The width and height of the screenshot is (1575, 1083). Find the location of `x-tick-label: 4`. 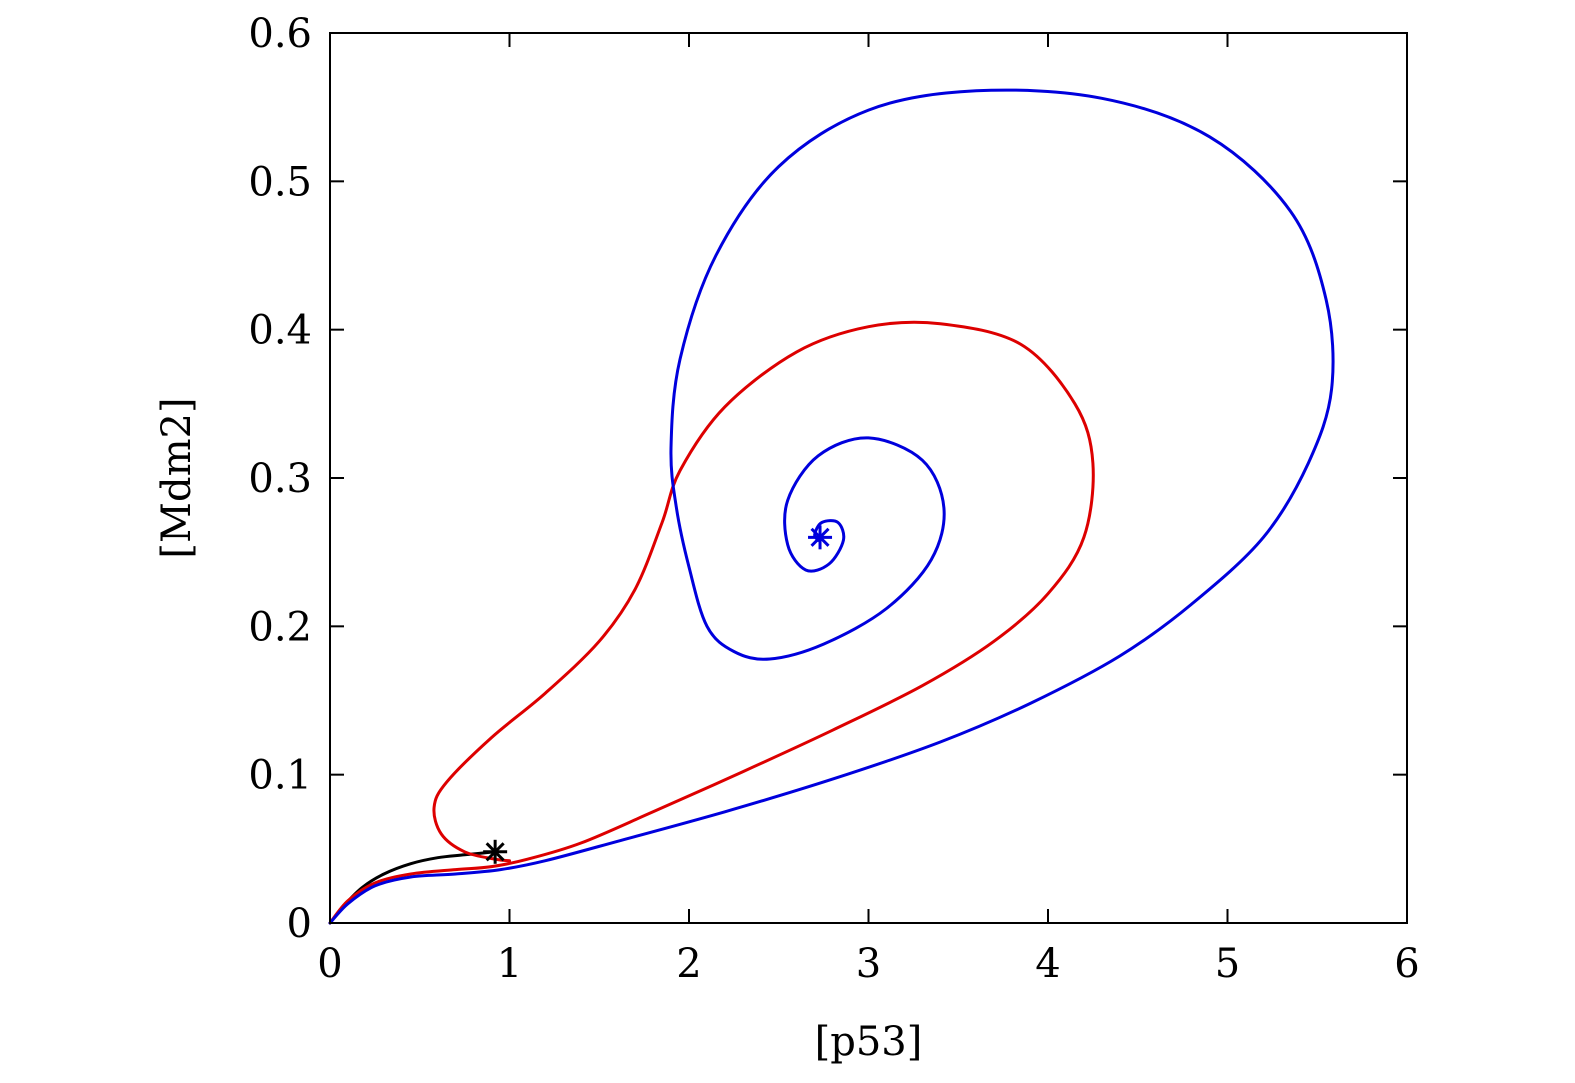

x-tick-label: 4 is located at coordinates (1047, 964).